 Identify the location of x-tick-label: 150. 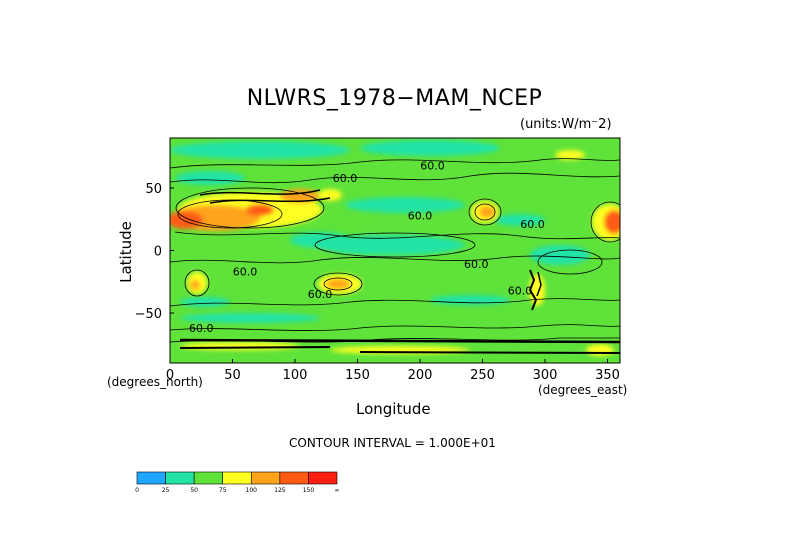
(357, 375).